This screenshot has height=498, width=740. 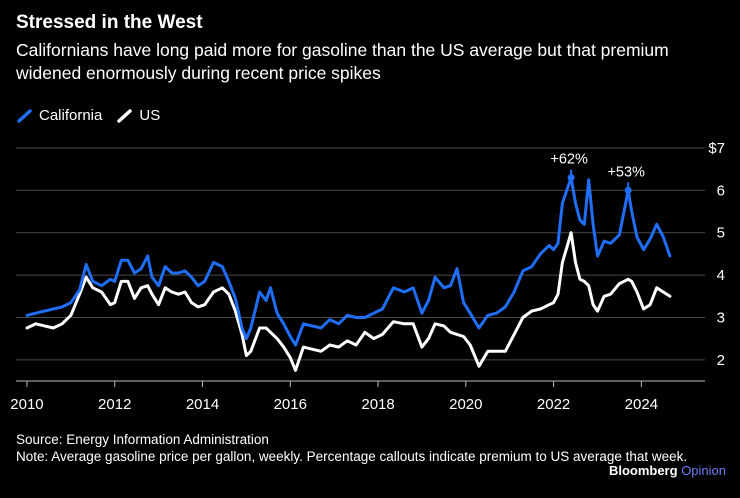 I want to click on y-tick-label: 5, so click(x=721, y=233).